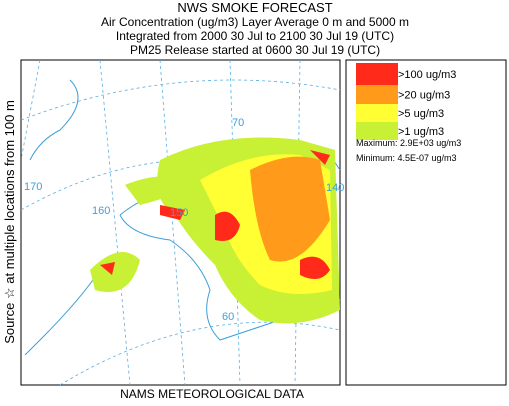 This screenshot has width=509, height=406. Describe the element at coordinates (421, 132) in the screenshot. I see `legend-label: >1 ug/m3` at that location.